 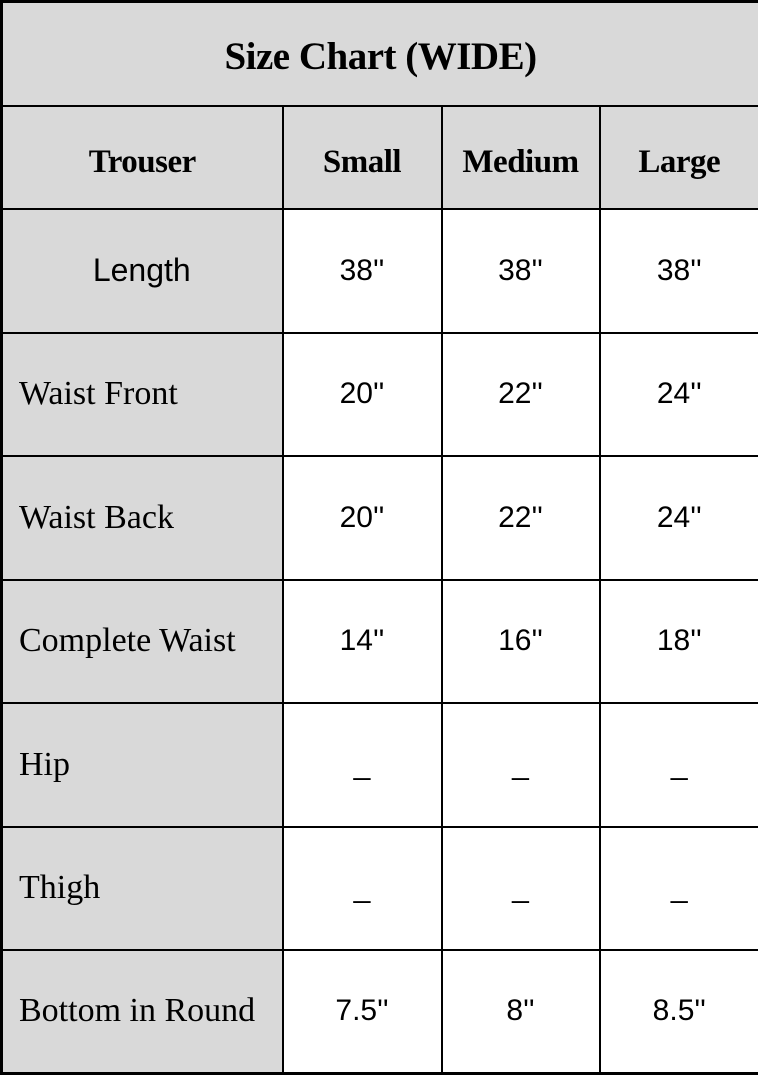 I want to click on column-header-small: Small, so click(x=362, y=157).